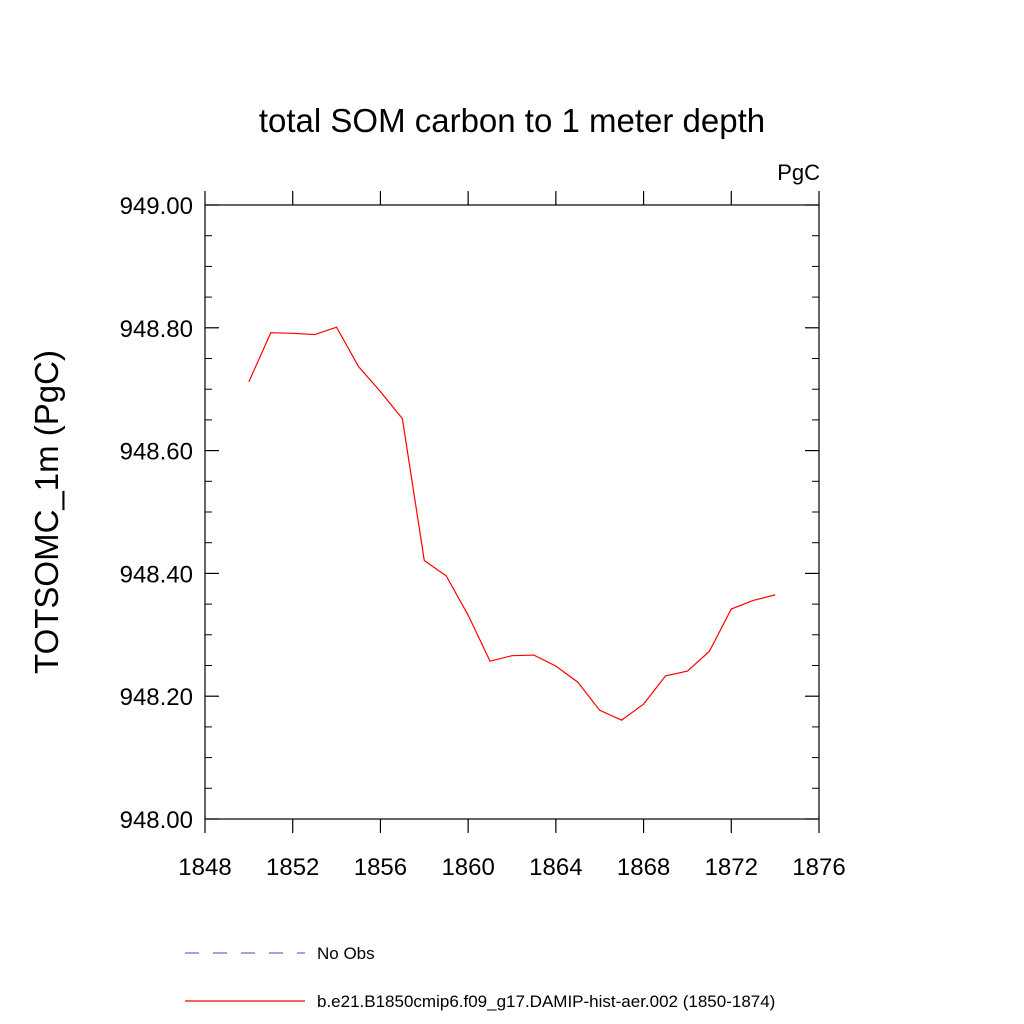 The height and width of the screenshot is (1024, 1024). What do you see at coordinates (818, 867) in the screenshot?
I see `x-tick-label: 1876` at bounding box center [818, 867].